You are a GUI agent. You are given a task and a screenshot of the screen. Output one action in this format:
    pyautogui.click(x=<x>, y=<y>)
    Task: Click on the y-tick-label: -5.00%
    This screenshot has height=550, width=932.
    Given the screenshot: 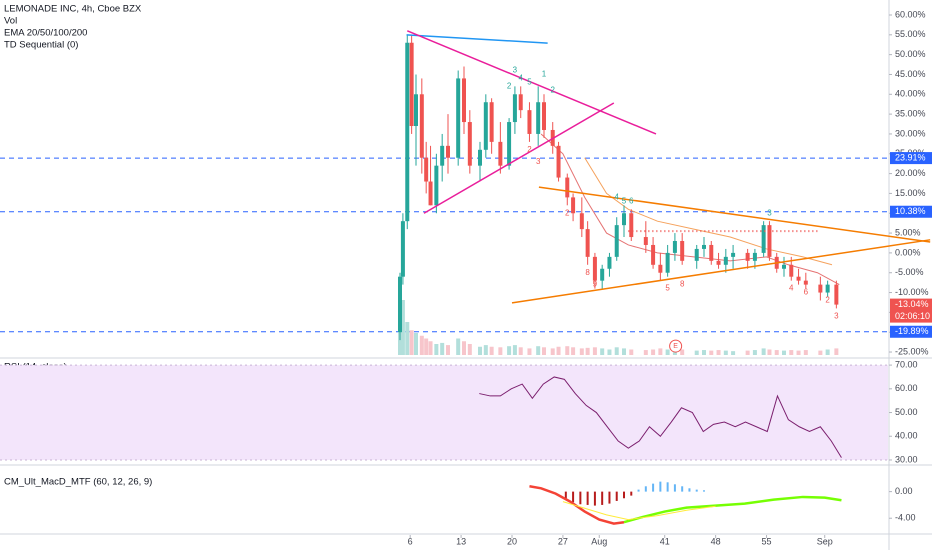 What is the action you would take?
    pyautogui.click(x=909, y=272)
    